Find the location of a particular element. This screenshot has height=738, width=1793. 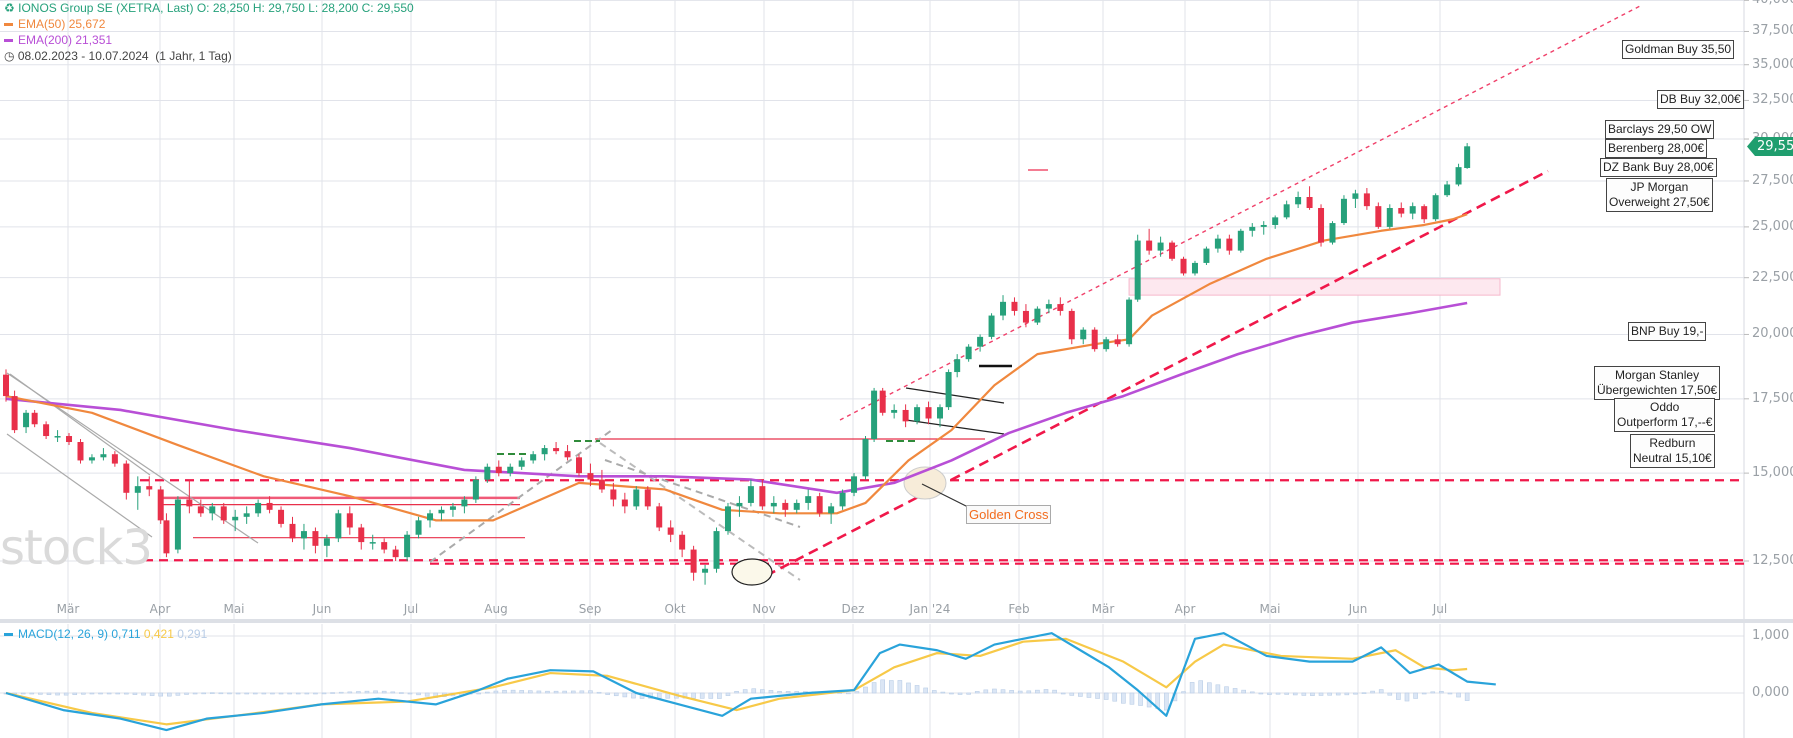

ema200-swatch-icon is located at coordinates (8, 41).